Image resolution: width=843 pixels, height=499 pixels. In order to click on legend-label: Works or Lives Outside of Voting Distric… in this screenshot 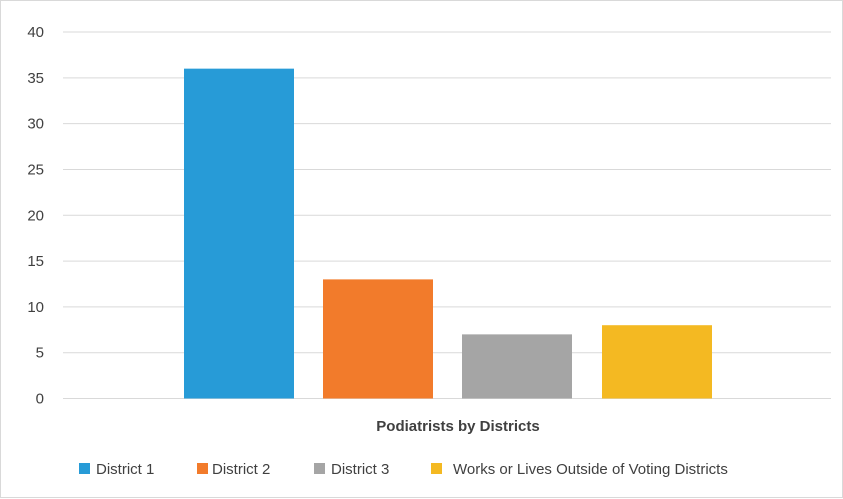, I will do `click(590, 469)`.